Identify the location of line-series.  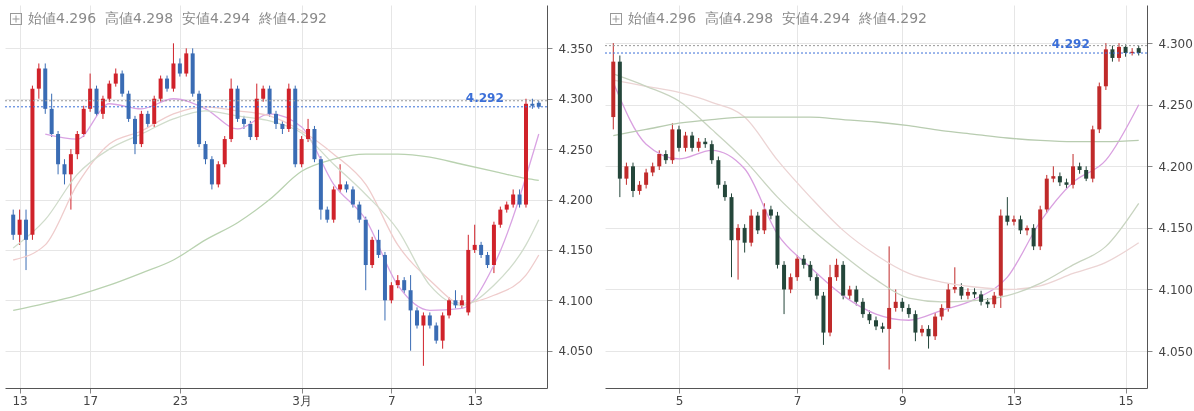
(876, 129).